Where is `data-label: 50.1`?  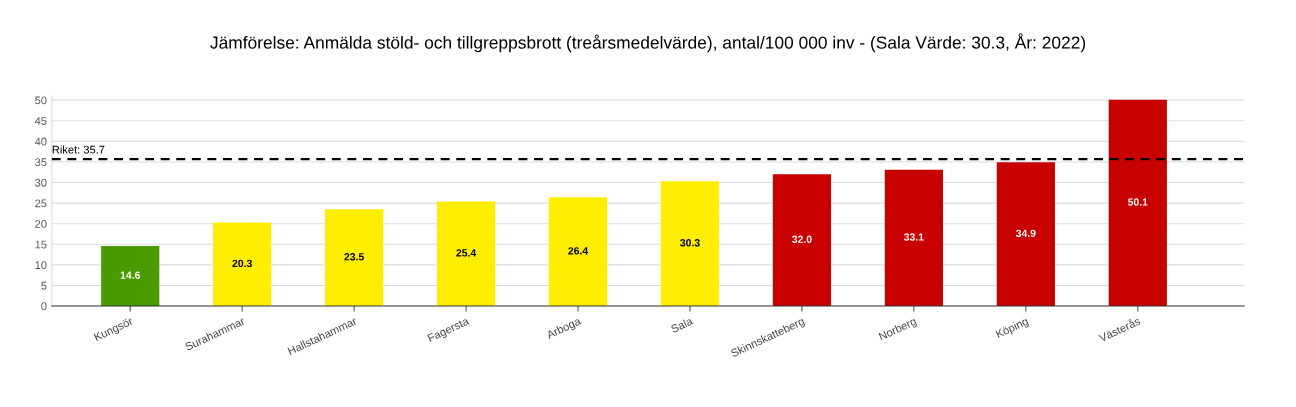
data-label: 50.1 is located at coordinates (1137, 202).